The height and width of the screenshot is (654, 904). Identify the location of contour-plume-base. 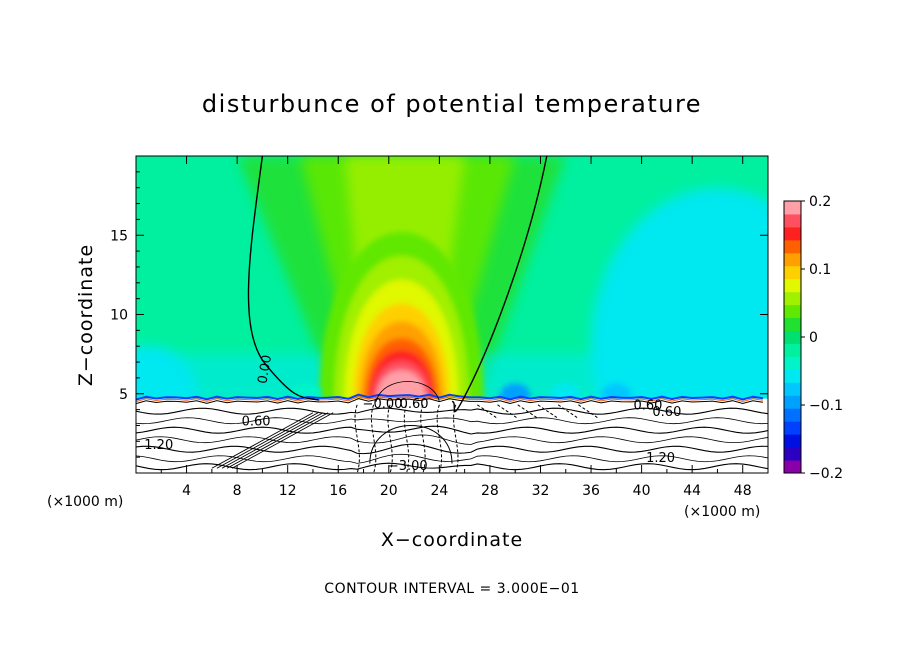
(407, 391).